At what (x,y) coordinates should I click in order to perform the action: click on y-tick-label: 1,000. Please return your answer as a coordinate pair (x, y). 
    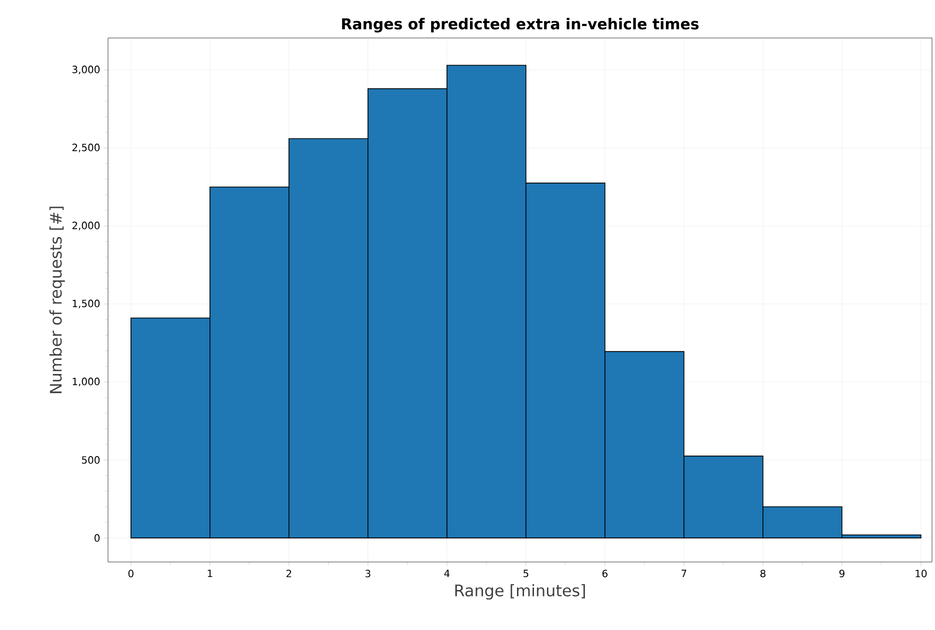
    Looking at the image, I should click on (86, 382).